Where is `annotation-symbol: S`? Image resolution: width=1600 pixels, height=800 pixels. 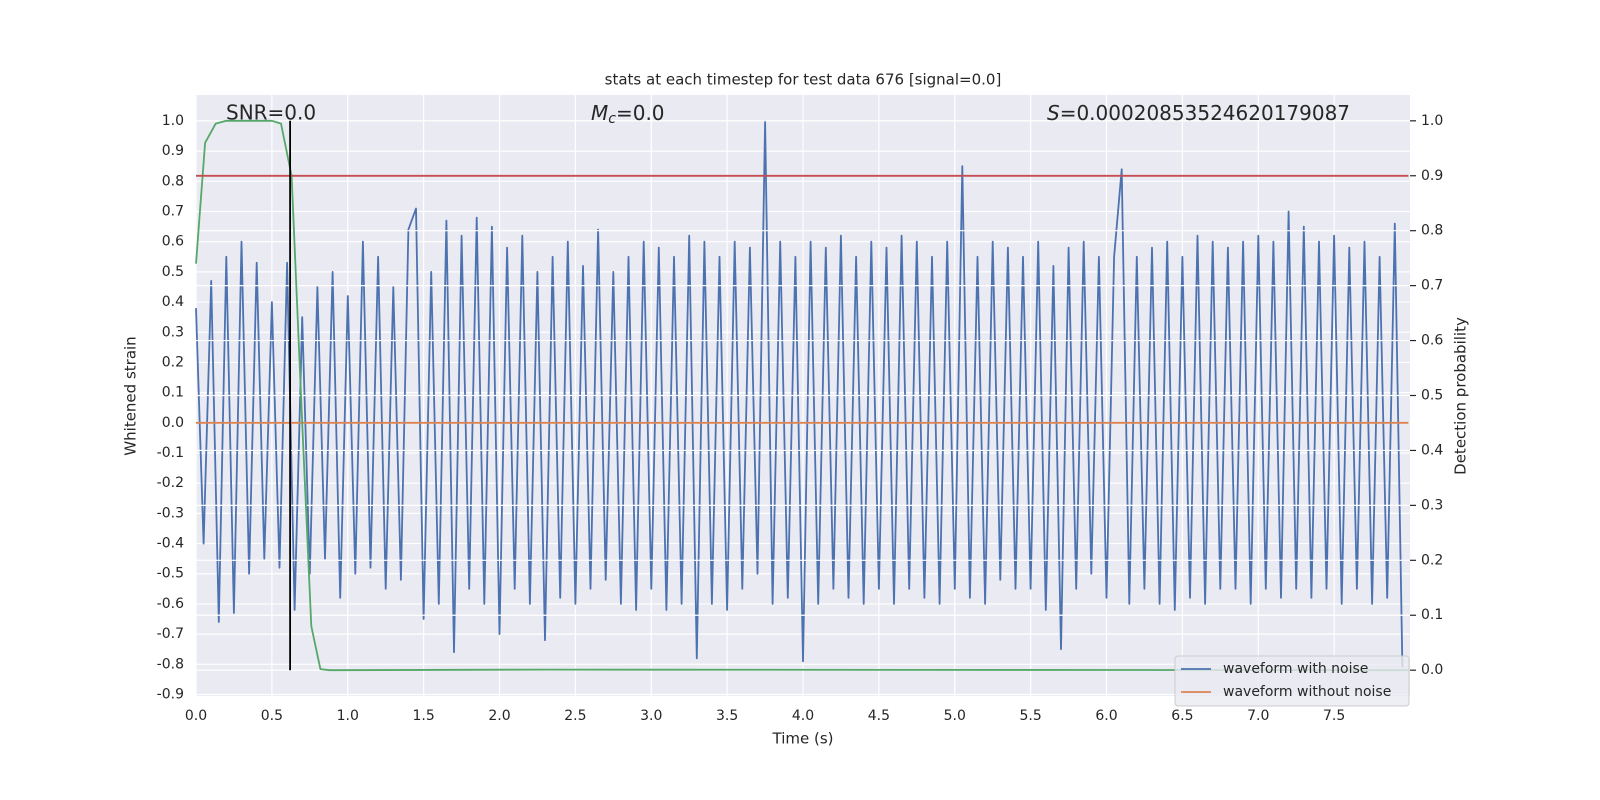
annotation-symbol: S is located at coordinates (1053, 113).